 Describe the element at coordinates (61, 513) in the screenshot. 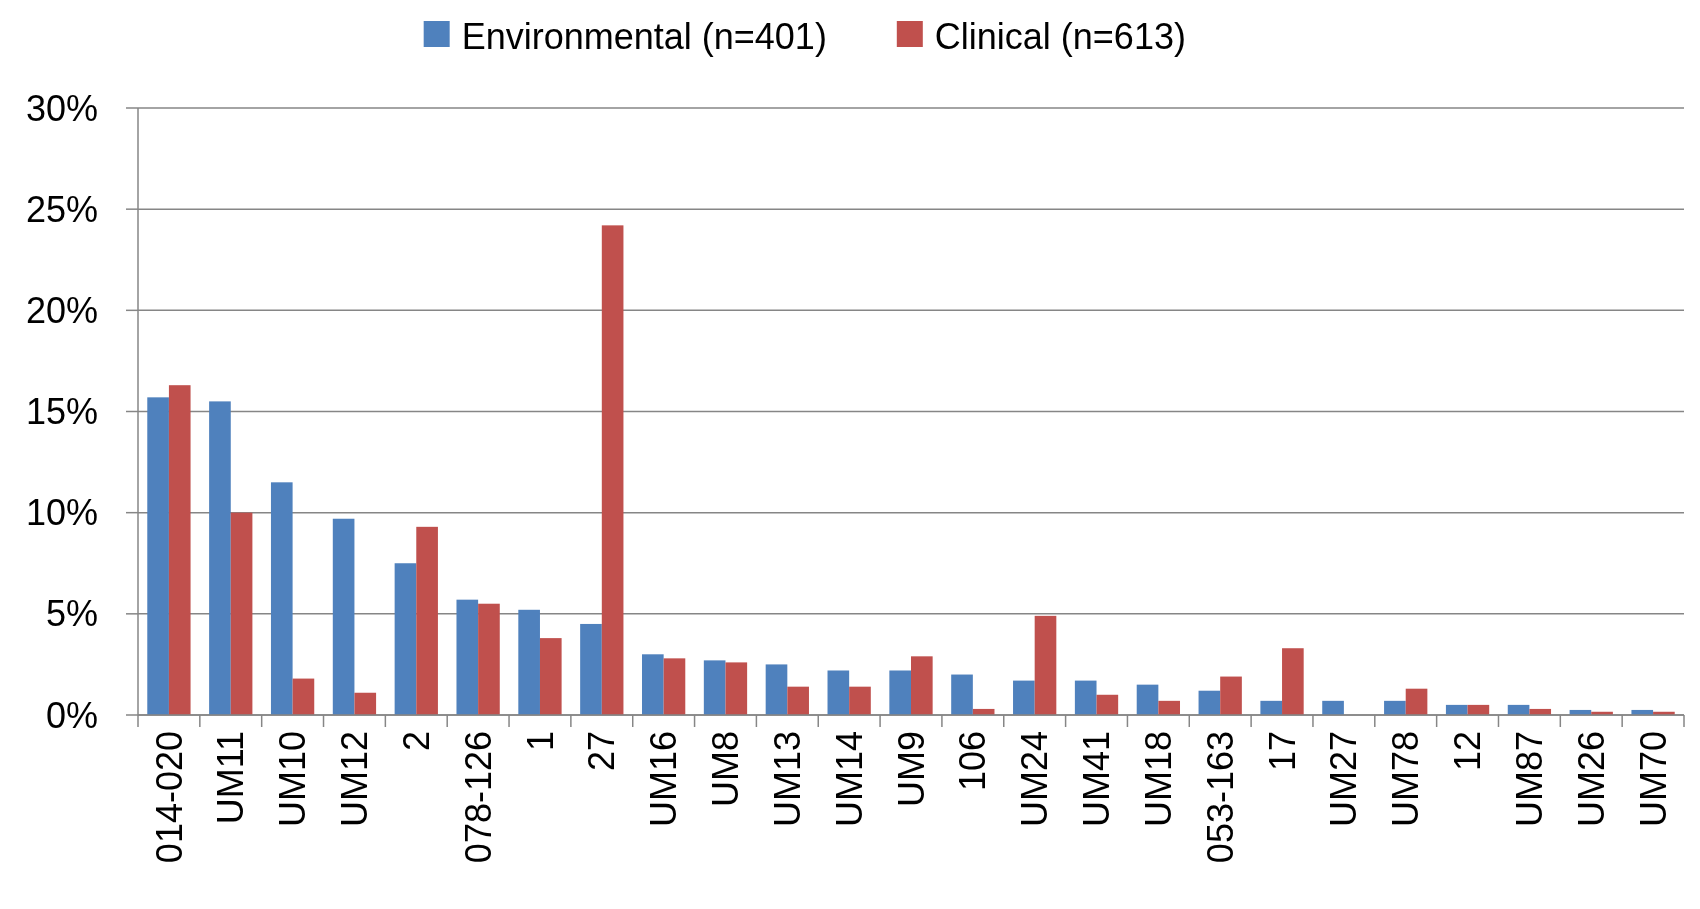

I see `y-tick-label: 10%` at that location.